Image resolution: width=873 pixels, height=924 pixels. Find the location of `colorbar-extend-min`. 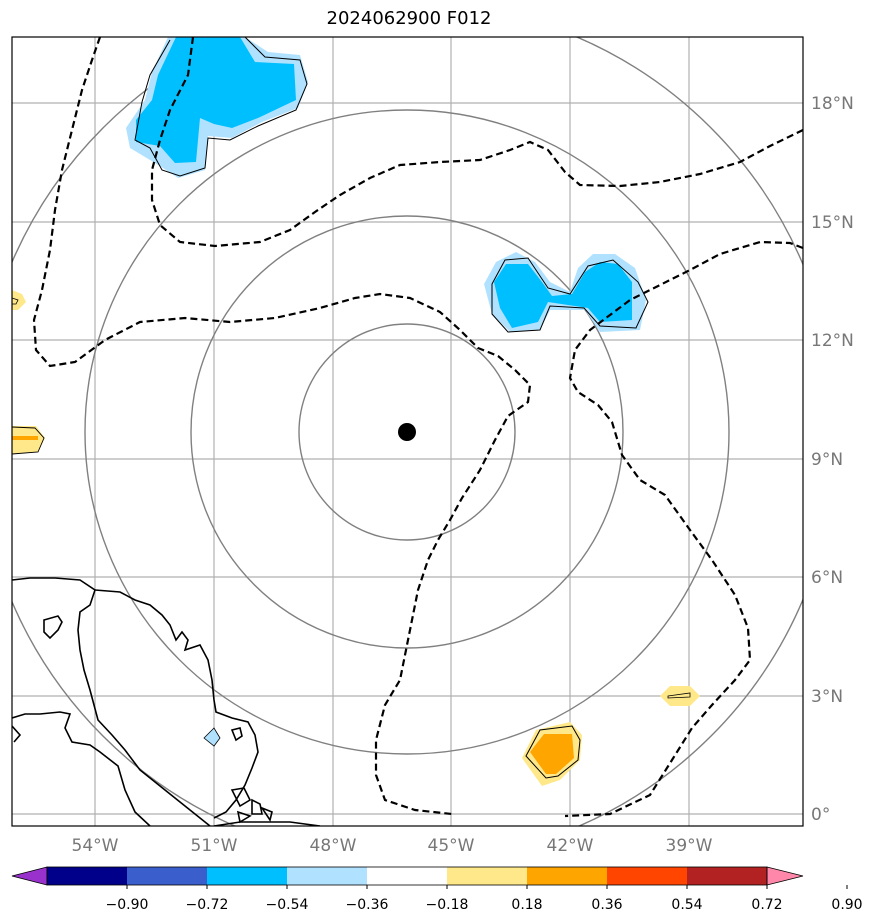

colorbar-extend-min is located at coordinates (29, 876).